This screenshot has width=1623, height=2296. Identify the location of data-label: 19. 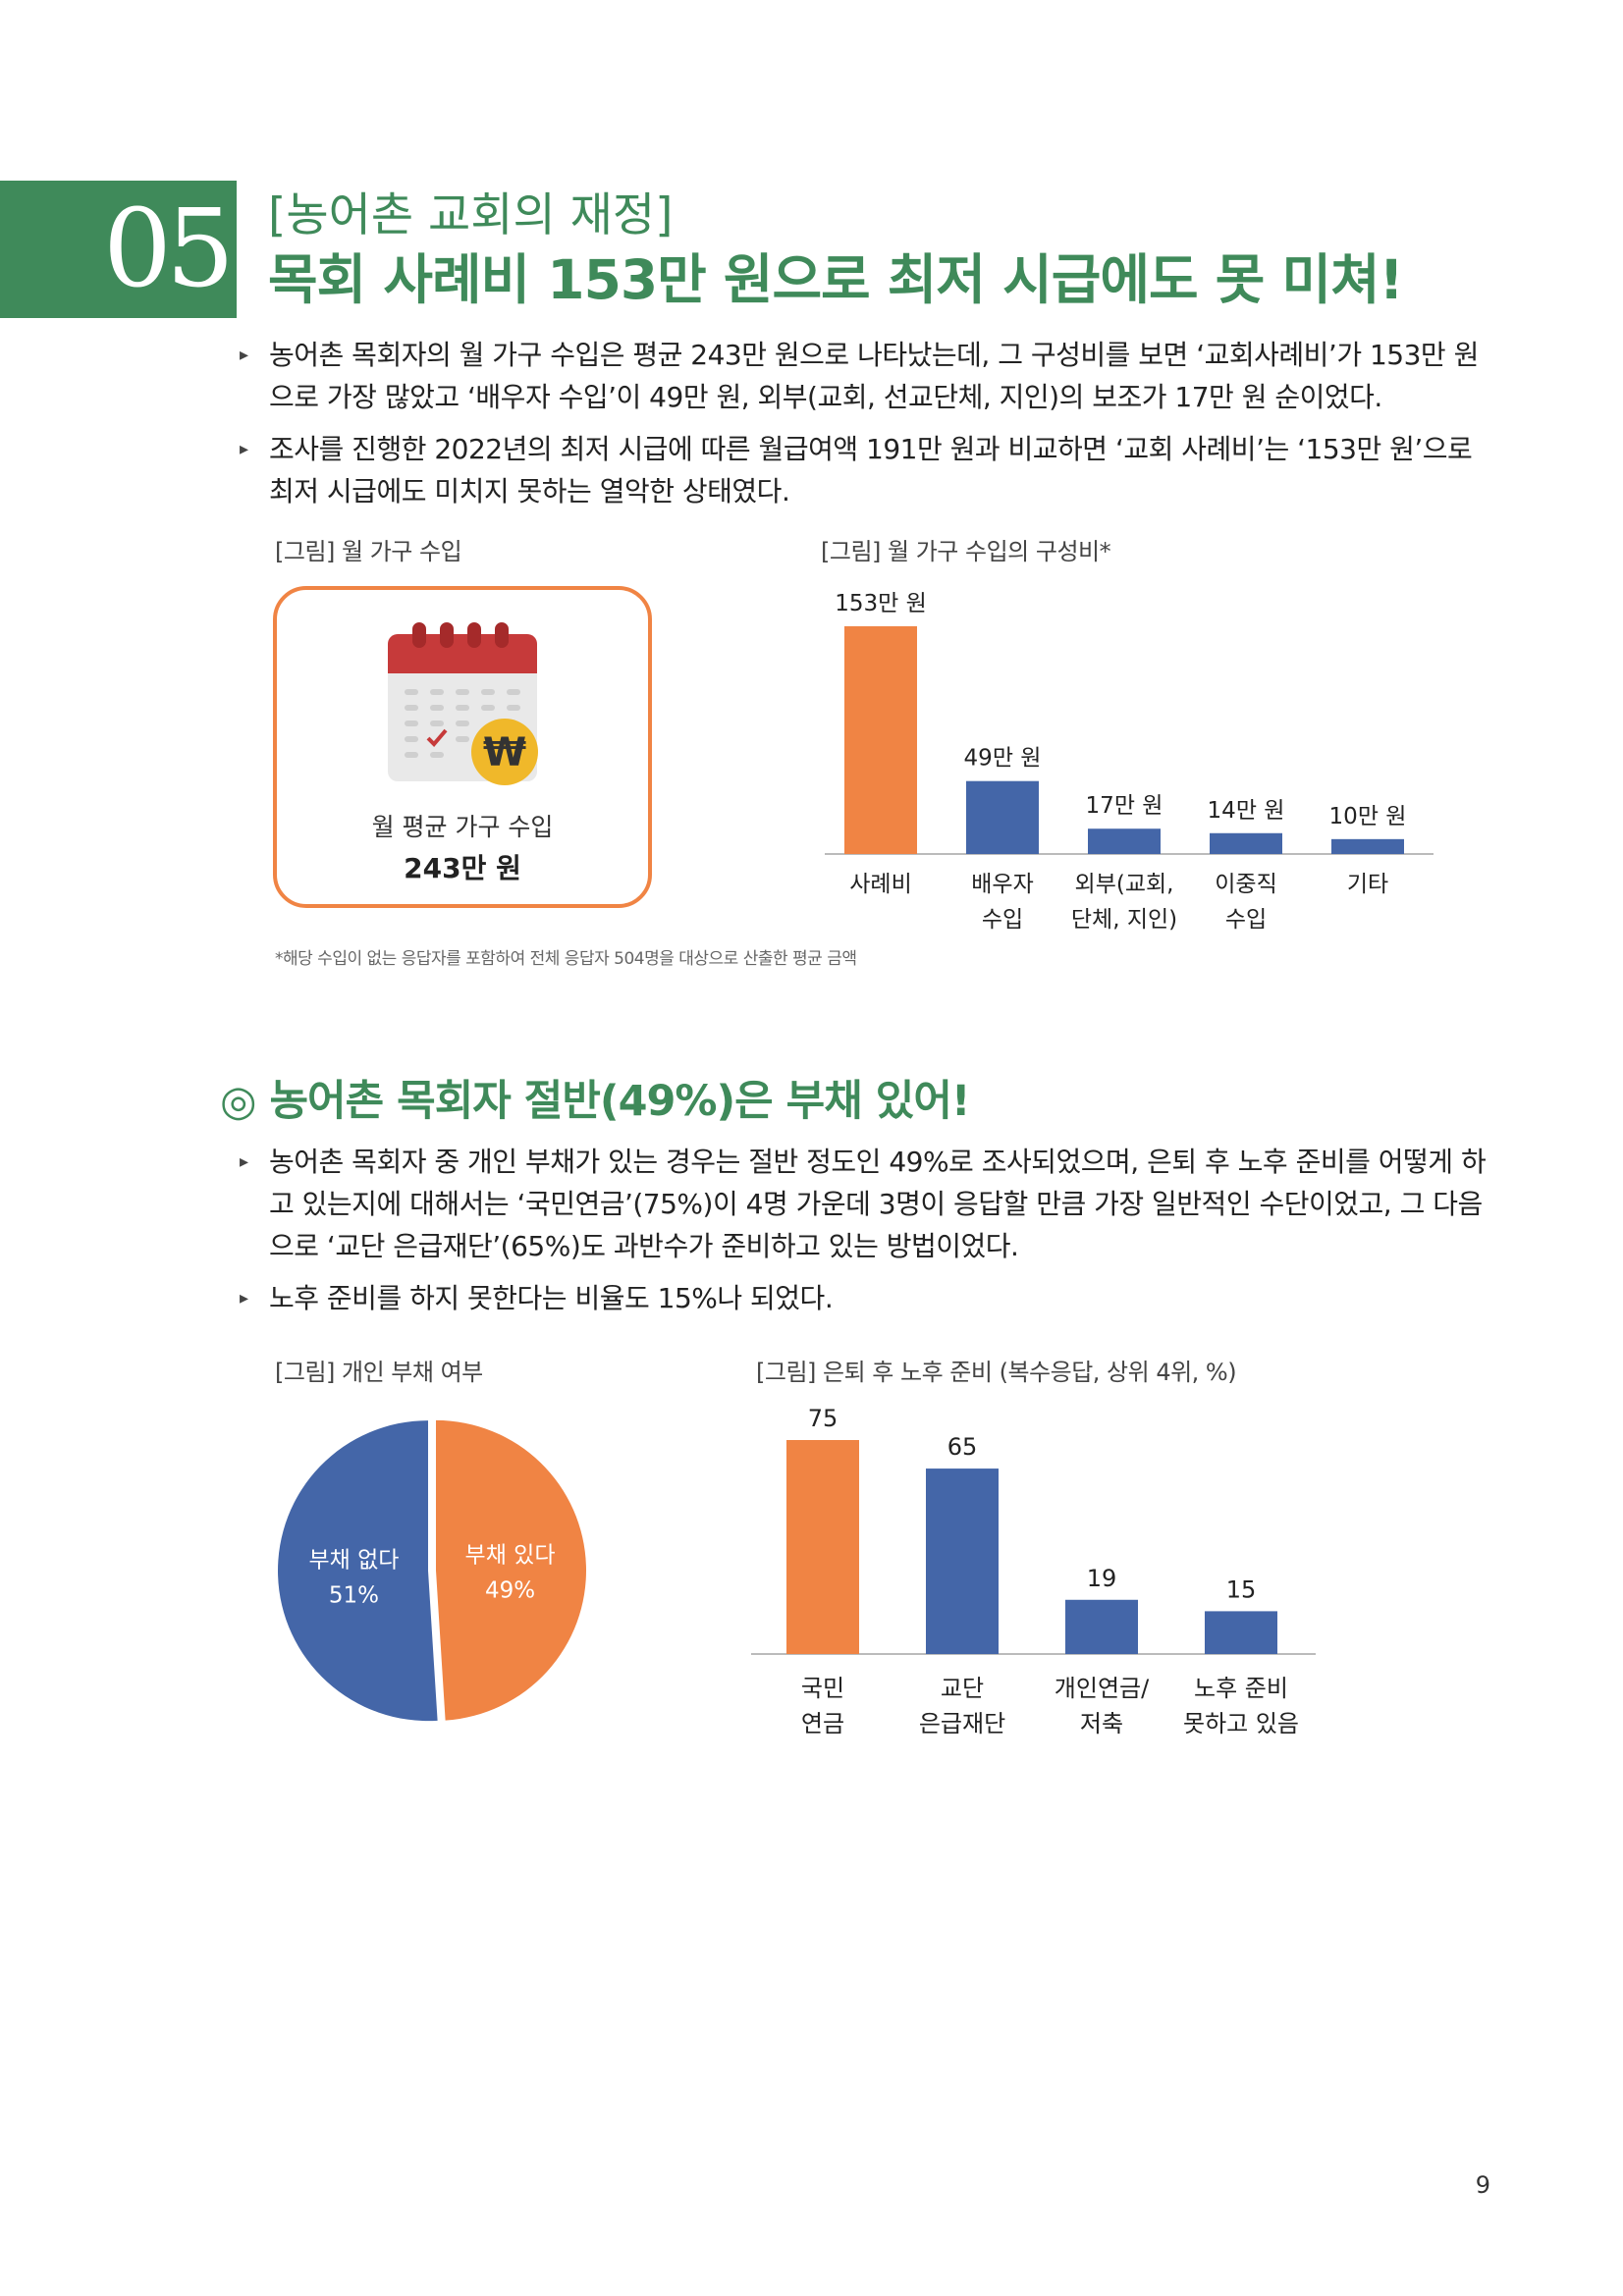
(1102, 1579).